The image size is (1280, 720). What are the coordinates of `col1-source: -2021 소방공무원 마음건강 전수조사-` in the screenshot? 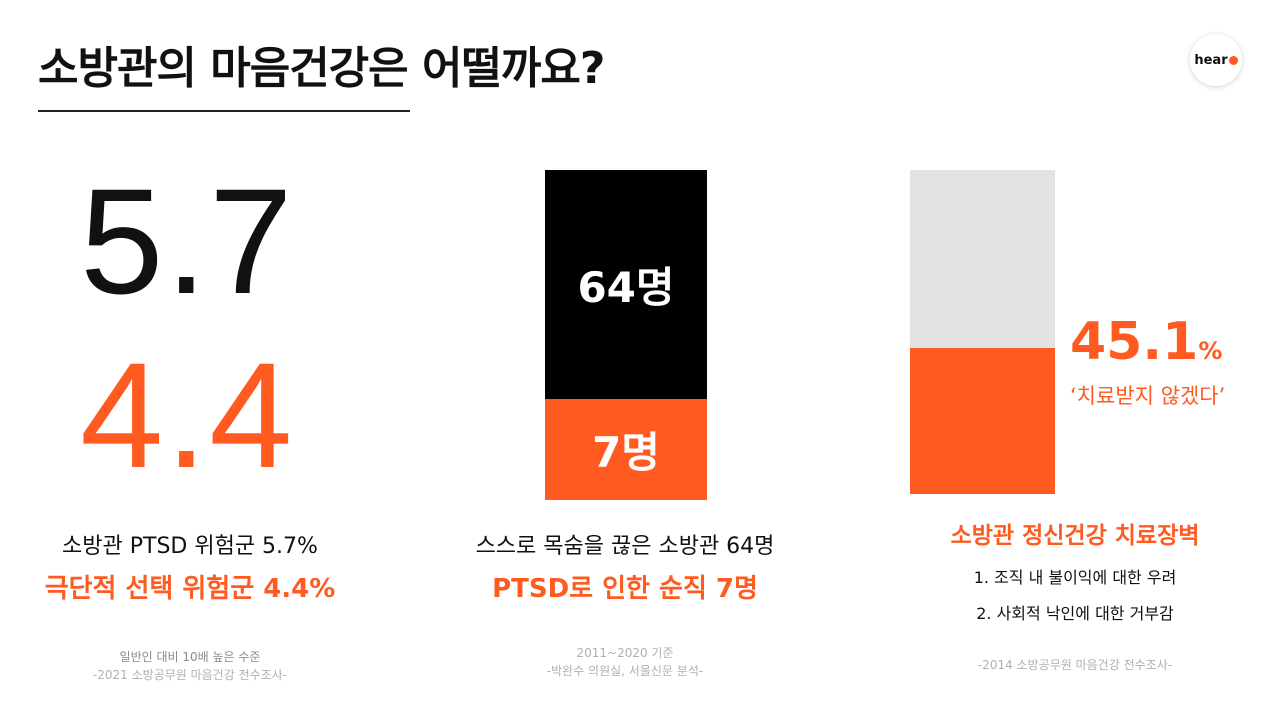 It's located at (190, 675).